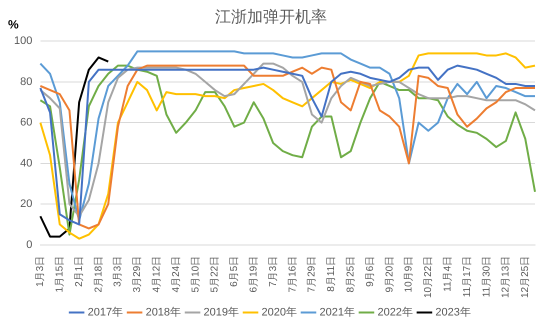 The image size is (550, 330). Describe the element at coordinates (234, 271) in the screenshot. I see `x-tick-label: 6月5日` at that location.